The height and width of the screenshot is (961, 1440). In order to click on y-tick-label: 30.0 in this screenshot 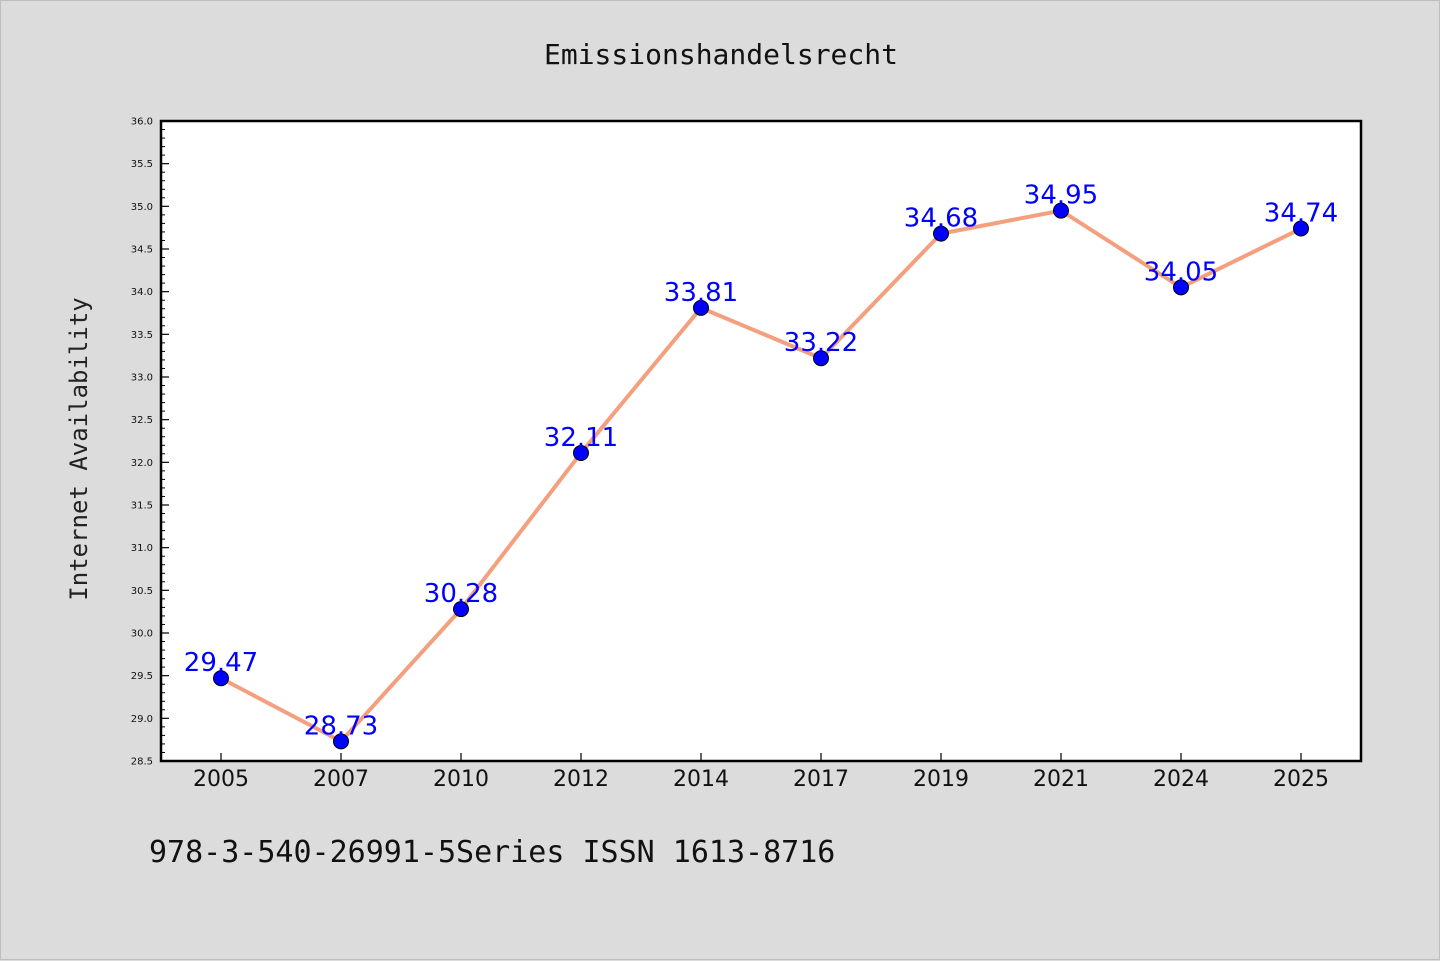, I will do `click(142, 634)`.